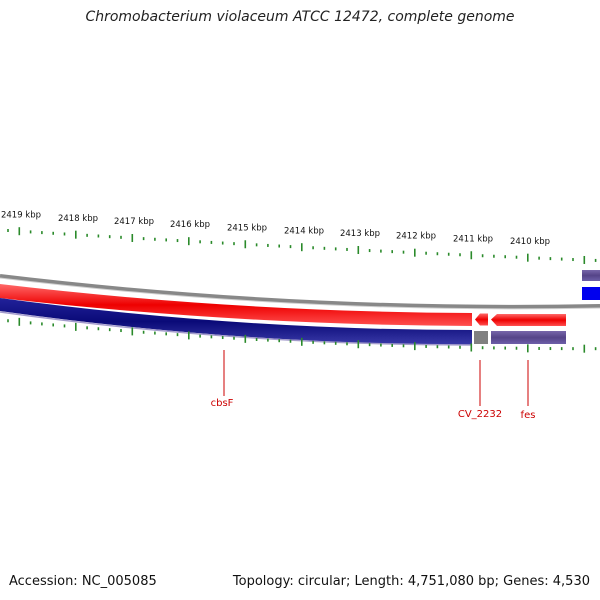 Image resolution: width=600 pixels, height=600 pixels. I want to click on genome-backbone, so click(300, 292).